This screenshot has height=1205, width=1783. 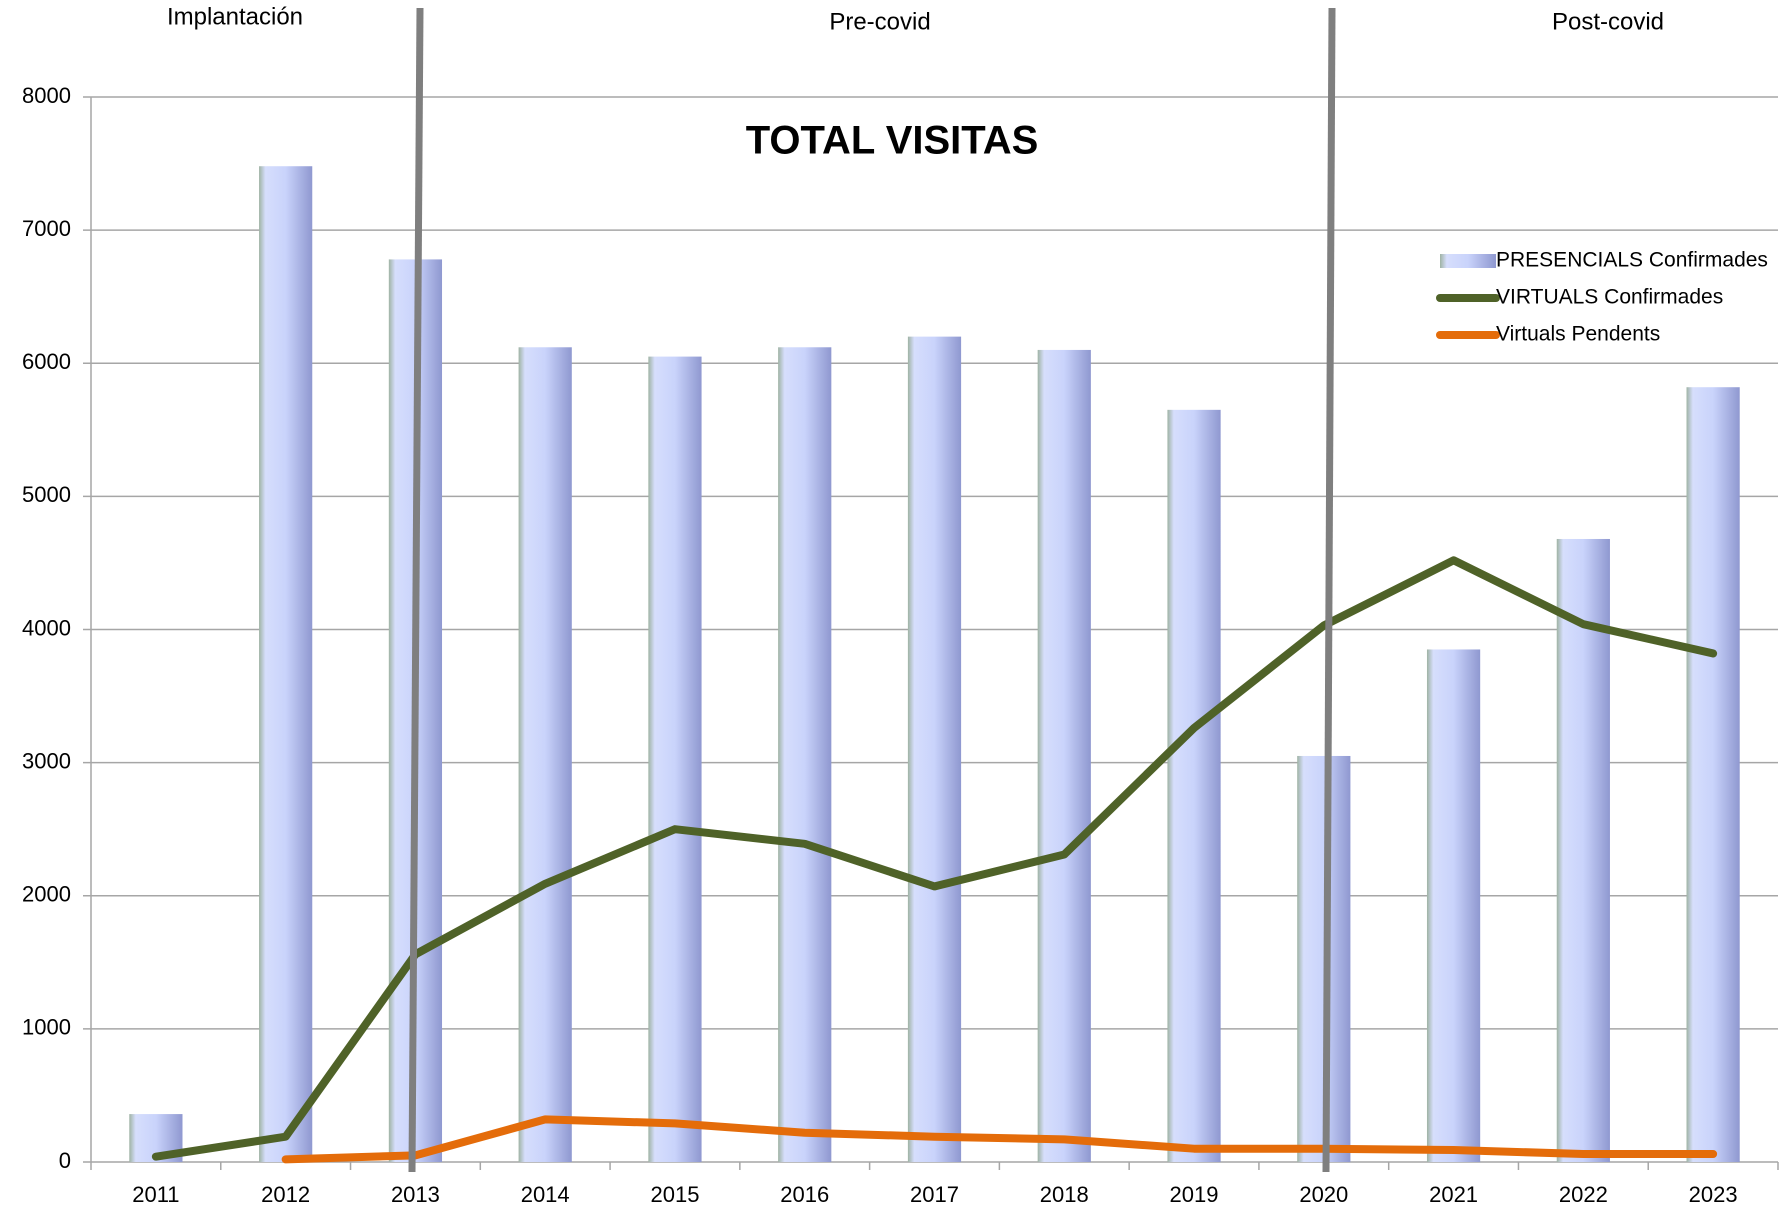 What do you see at coordinates (804, 1193) in the screenshot?
I see `x-tick-label: 2016` at bounding box center [804, 1193].